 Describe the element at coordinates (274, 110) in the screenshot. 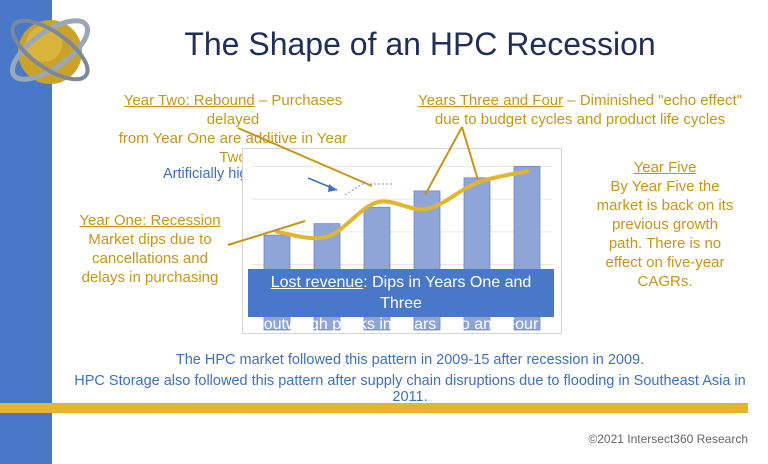

I see `year-two-body-1: – Purchases delayed` at that location.